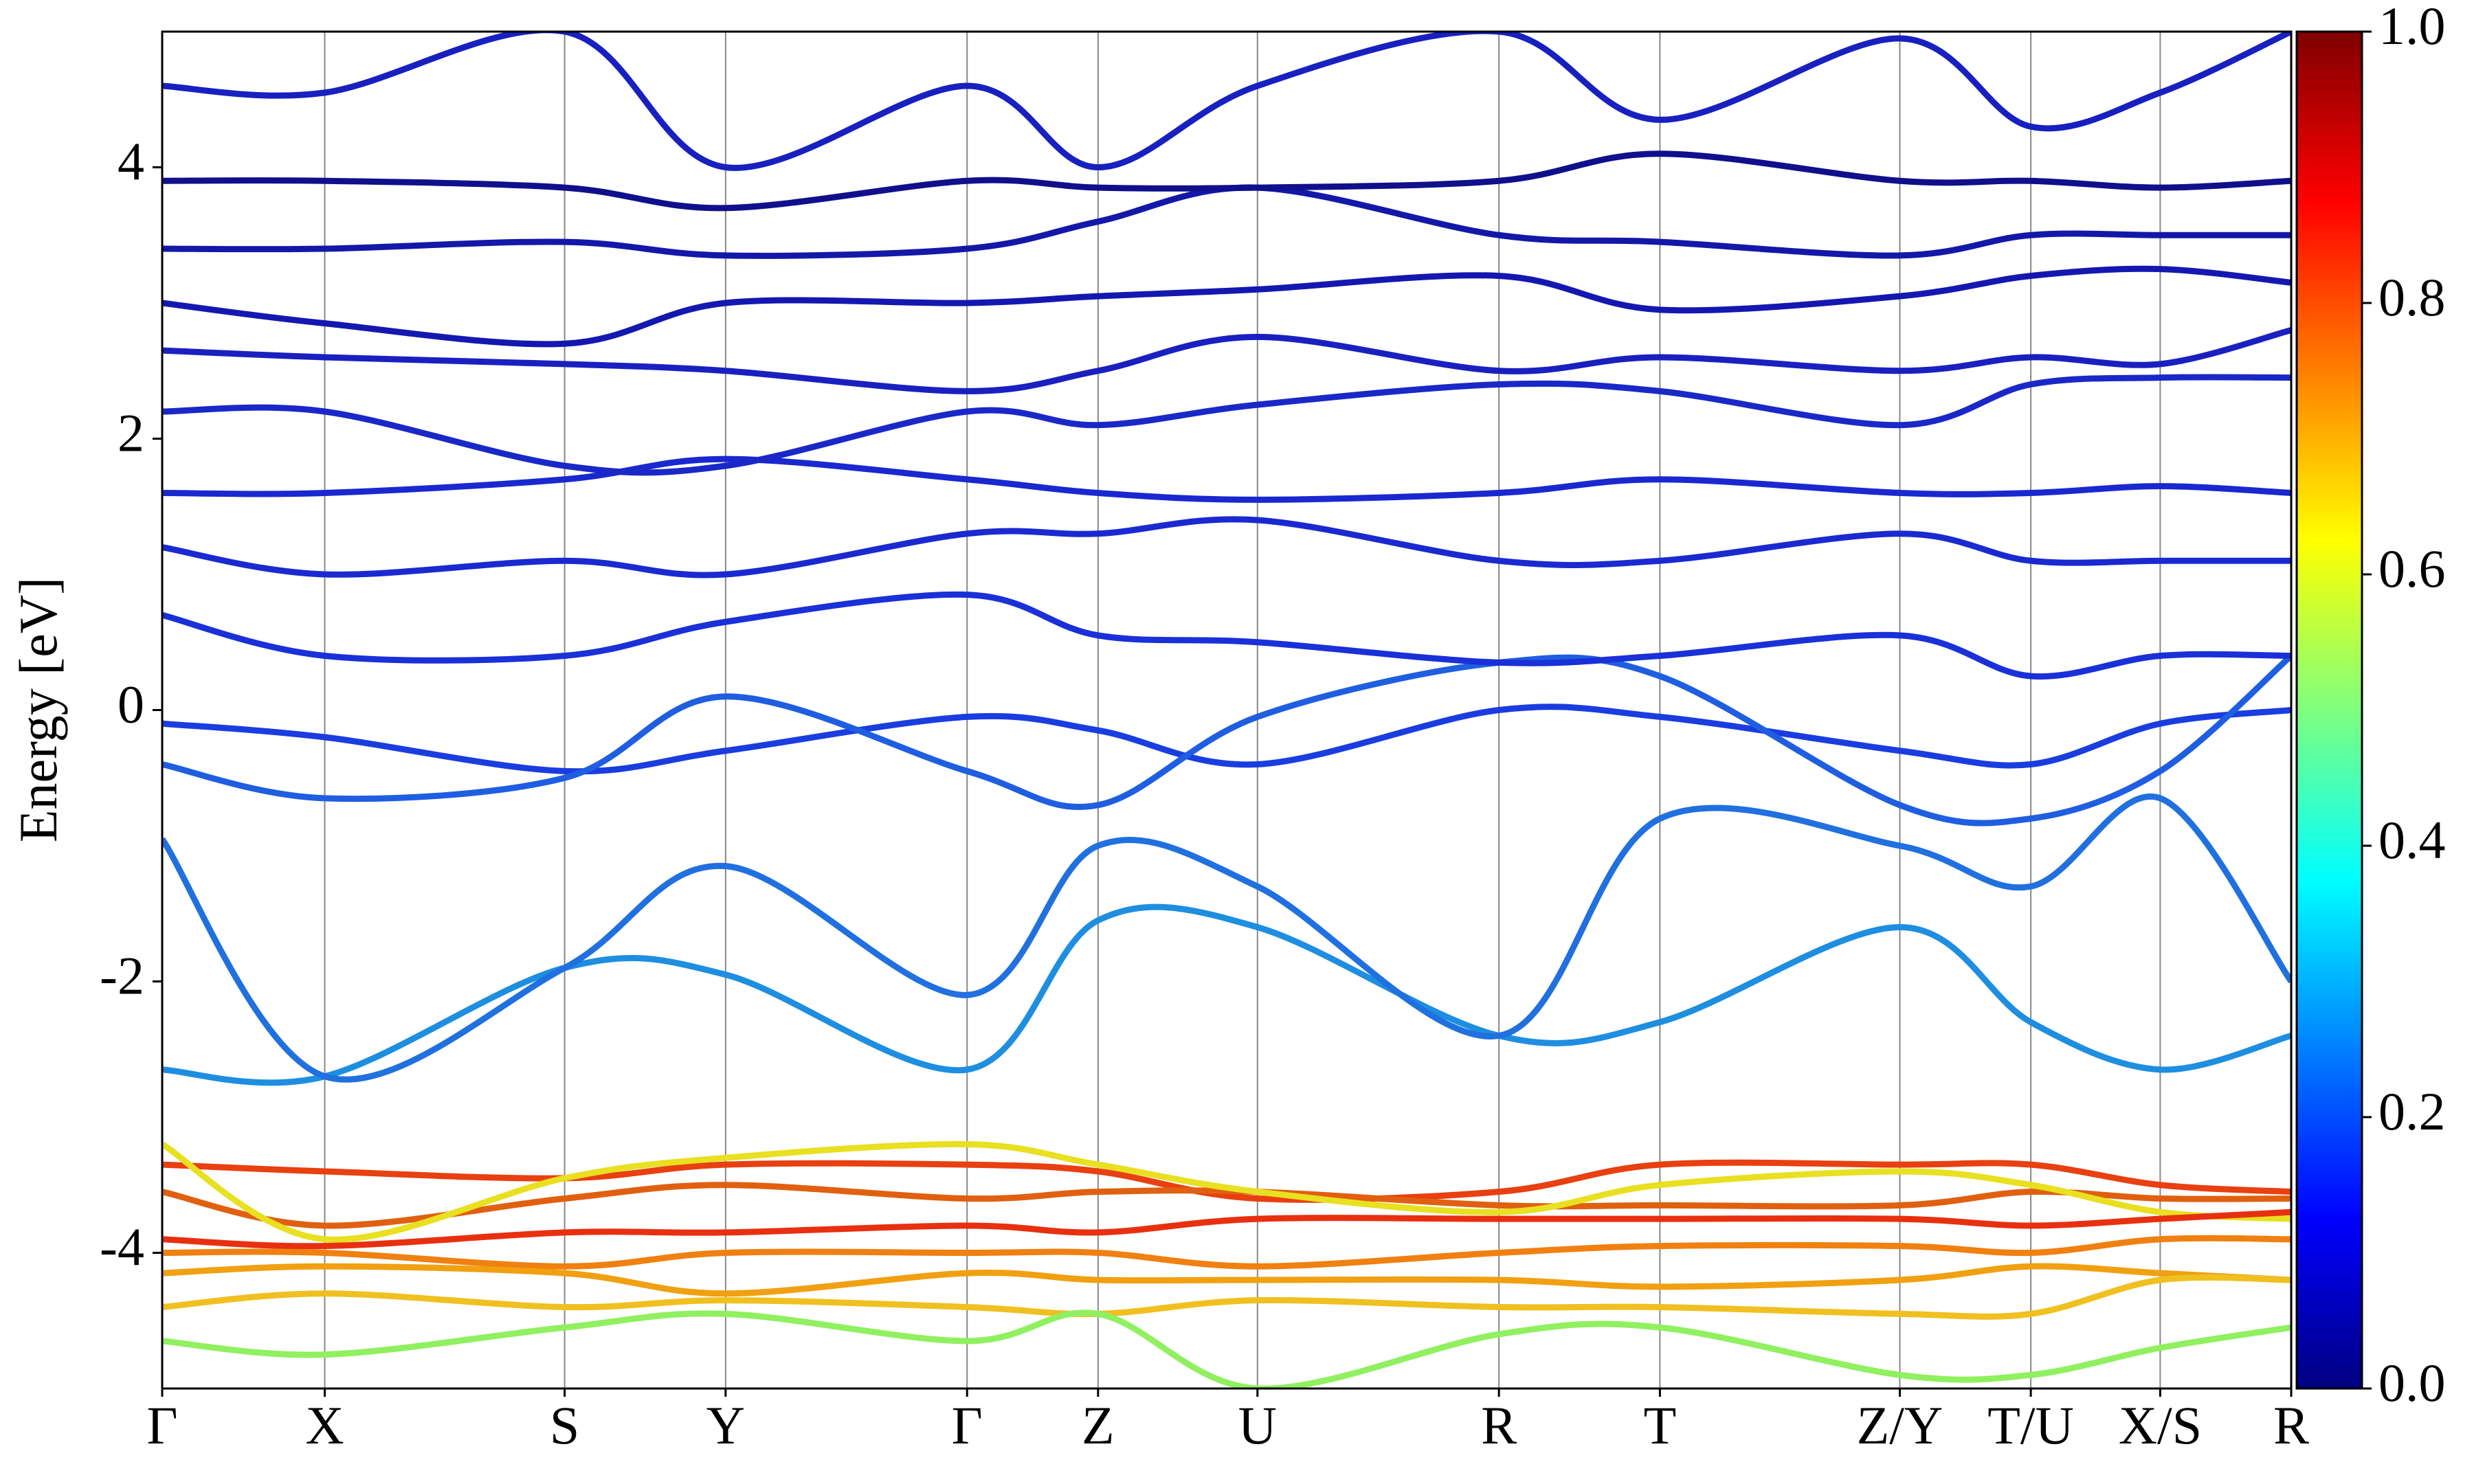  Describe the element at coordinates (2412, 1383) in the screenshot. I see `colorbar-tick-label: 0.0` at that location.